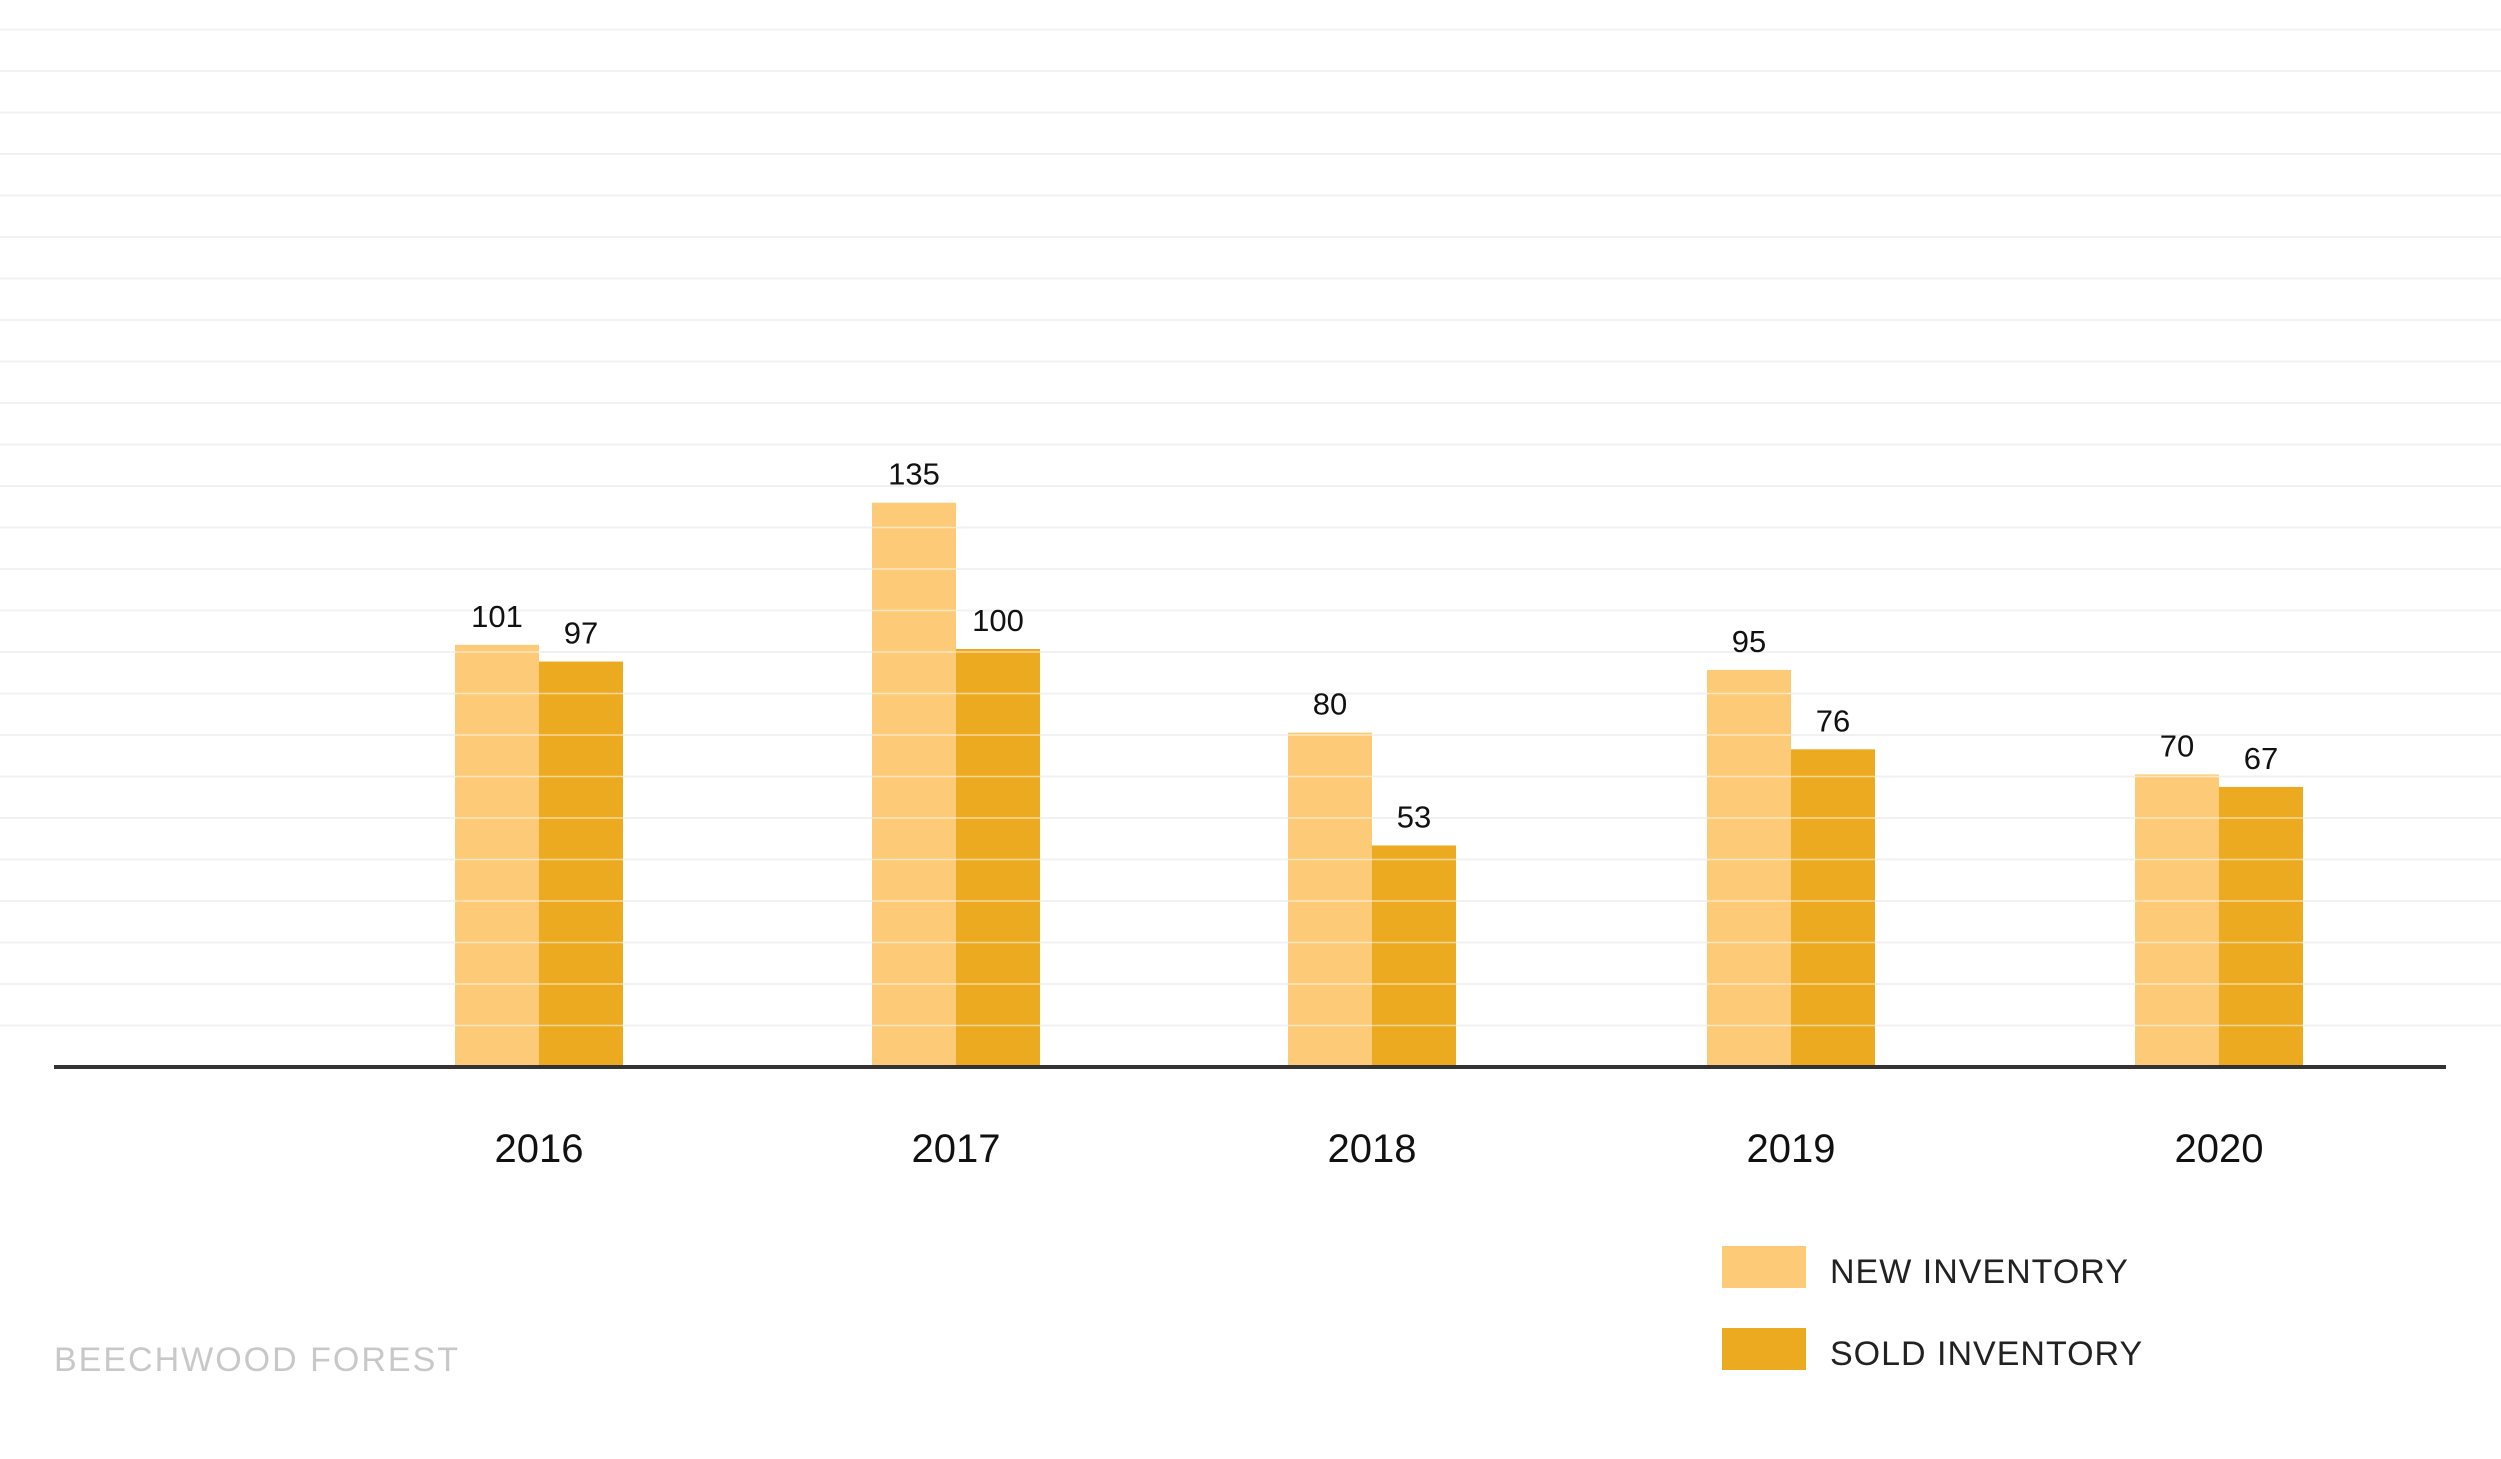 Image resolution: width=2501 pixels, height=1459 pixels. Describe the element at coordinates (956, 1149) in the screenshot. I see `x-tick-label-2017: 2017` at that location.